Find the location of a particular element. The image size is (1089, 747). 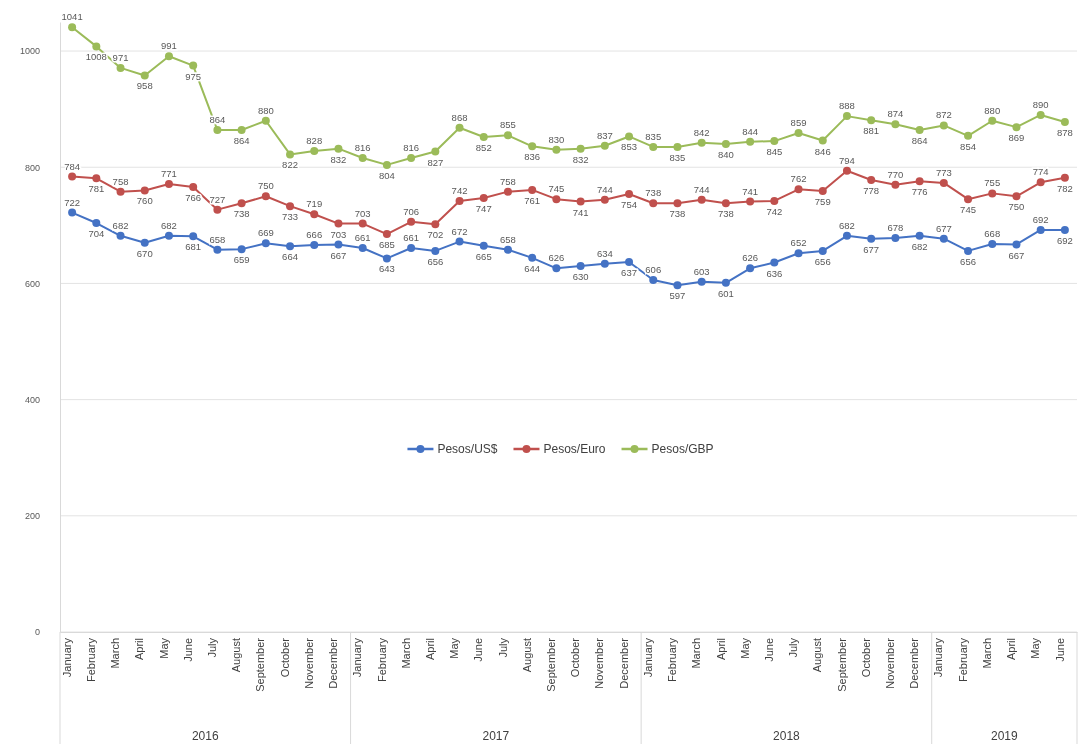

data-label: 778 is located at coordinates (871, 191).